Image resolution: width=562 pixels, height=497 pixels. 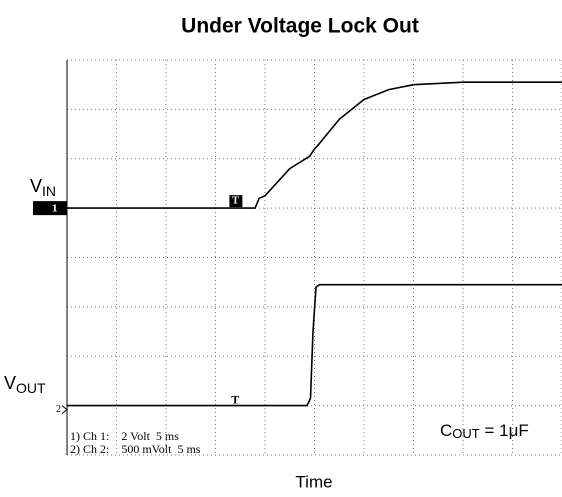 I want to click on trigger-box, so click(x=236, y=201).